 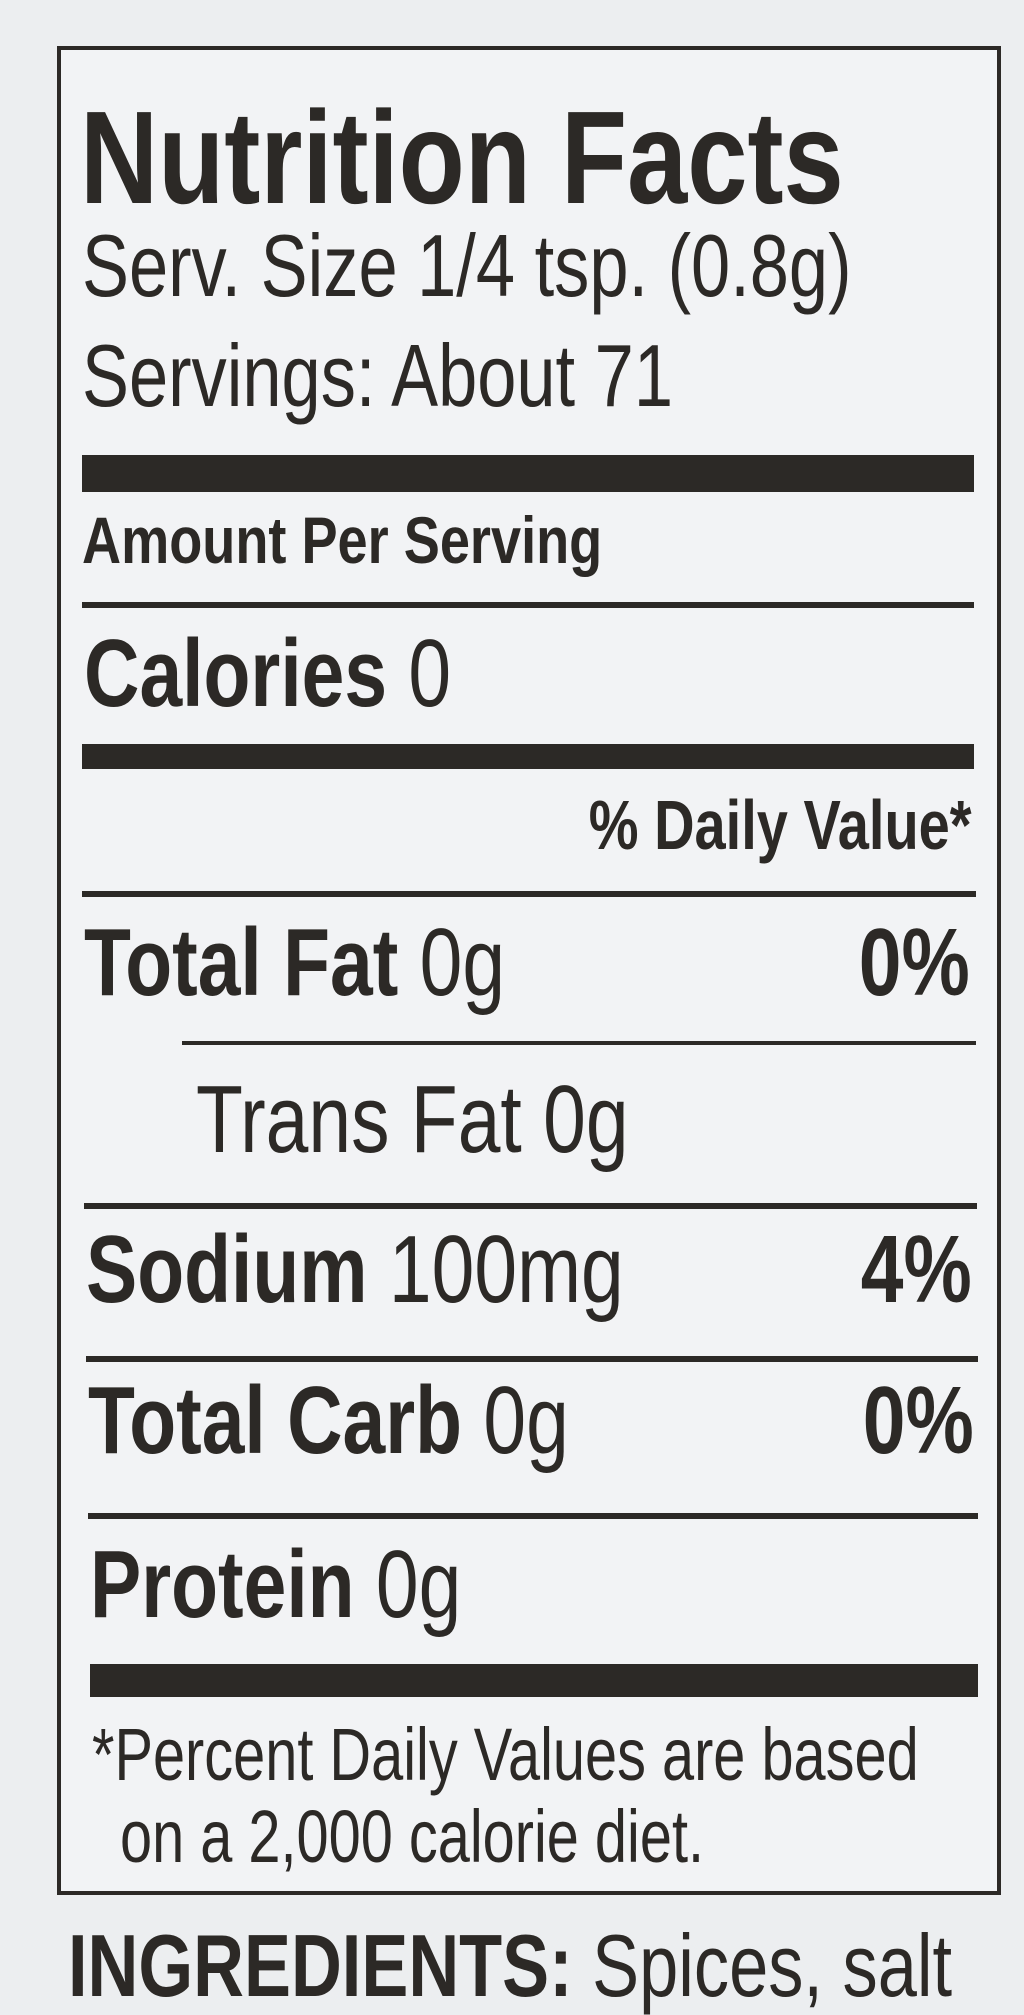 What do you see at coordinates (412, 1836) in the screenshot?
I see `footnote-line-2: on a 2,000 calorie diet.` at bounding box center [412, 1836].